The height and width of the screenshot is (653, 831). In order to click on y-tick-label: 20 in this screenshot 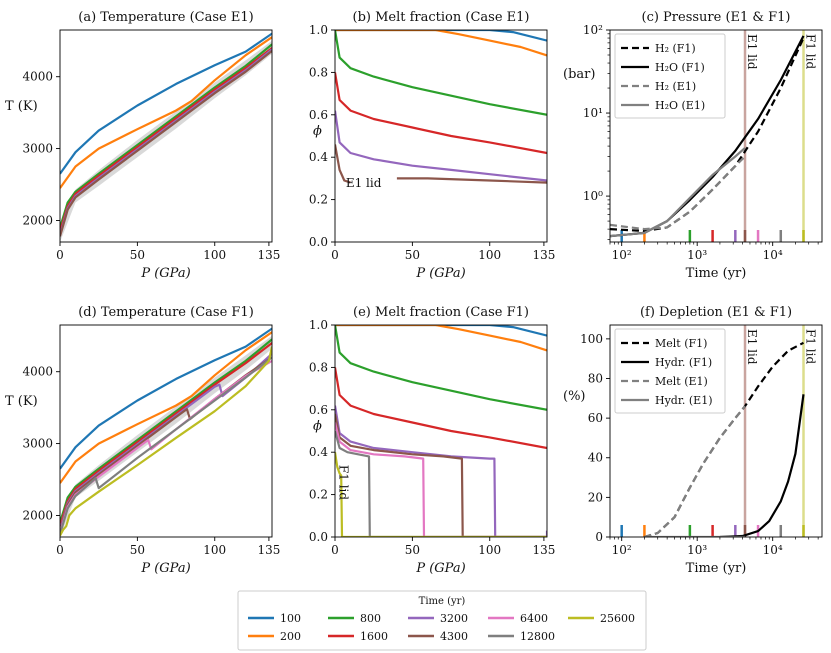, I will do `click(595, 497)`.